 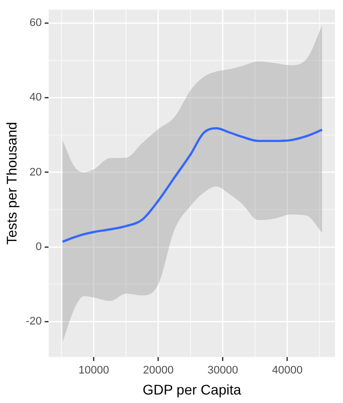 I want to click on x-tick-label: 20000, so click(x=158, y=370).